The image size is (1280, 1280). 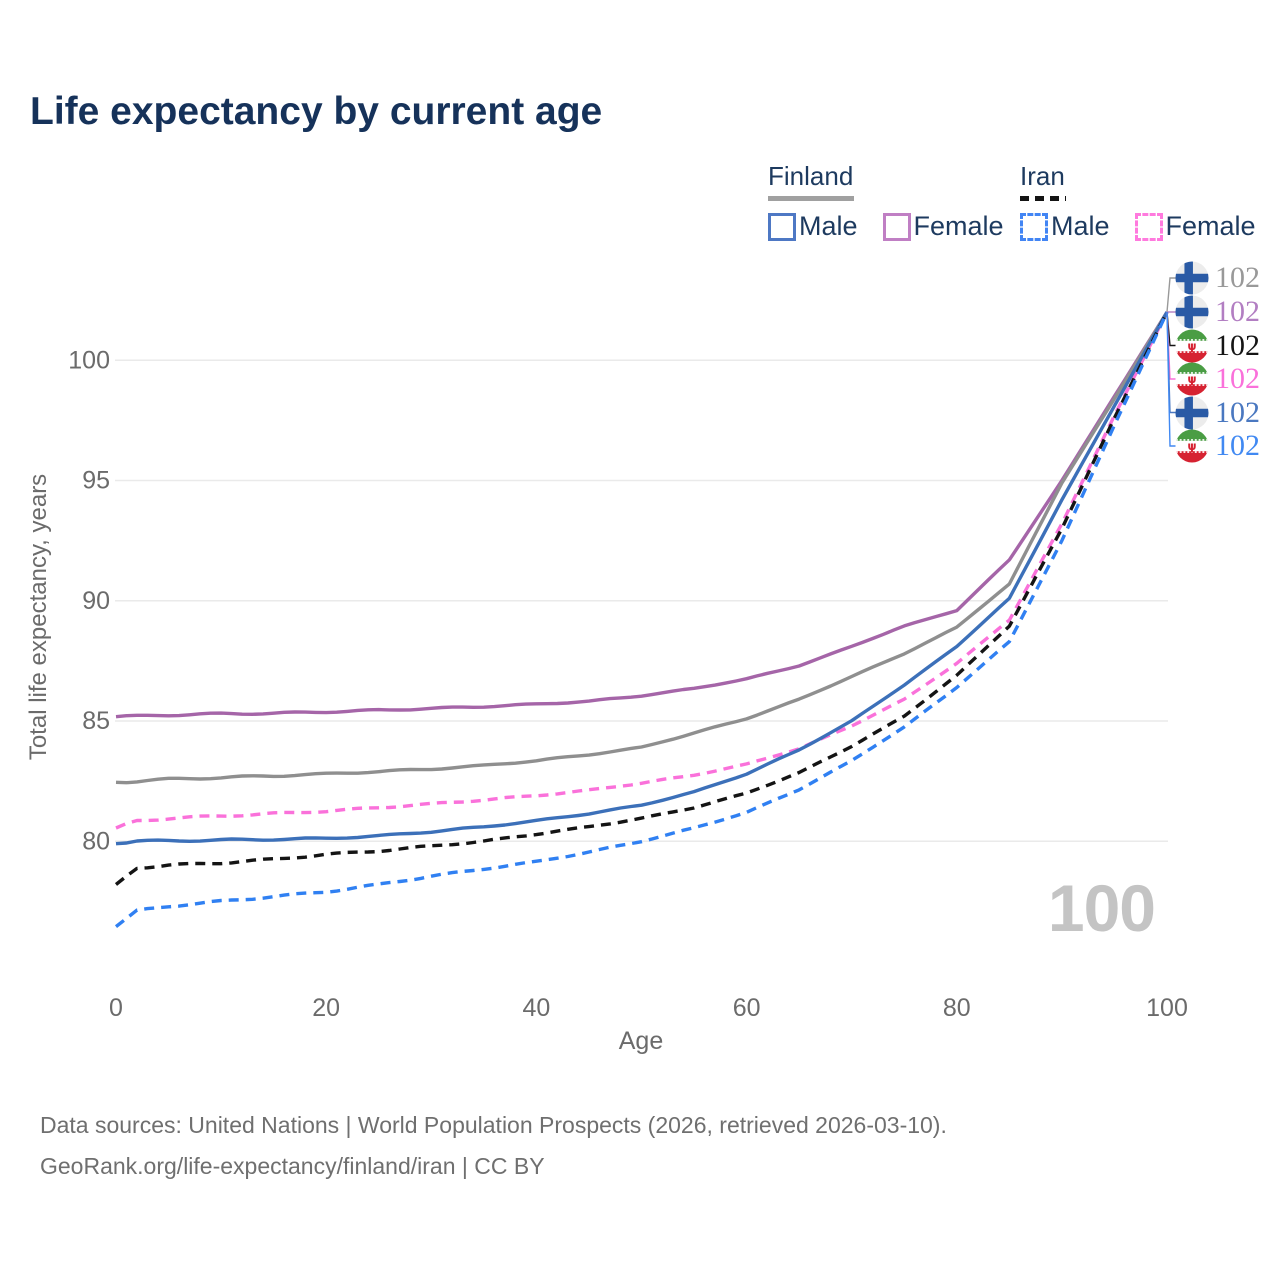 I want to click on legend-item-iran-male: Male, so click(x=1065, y=226).